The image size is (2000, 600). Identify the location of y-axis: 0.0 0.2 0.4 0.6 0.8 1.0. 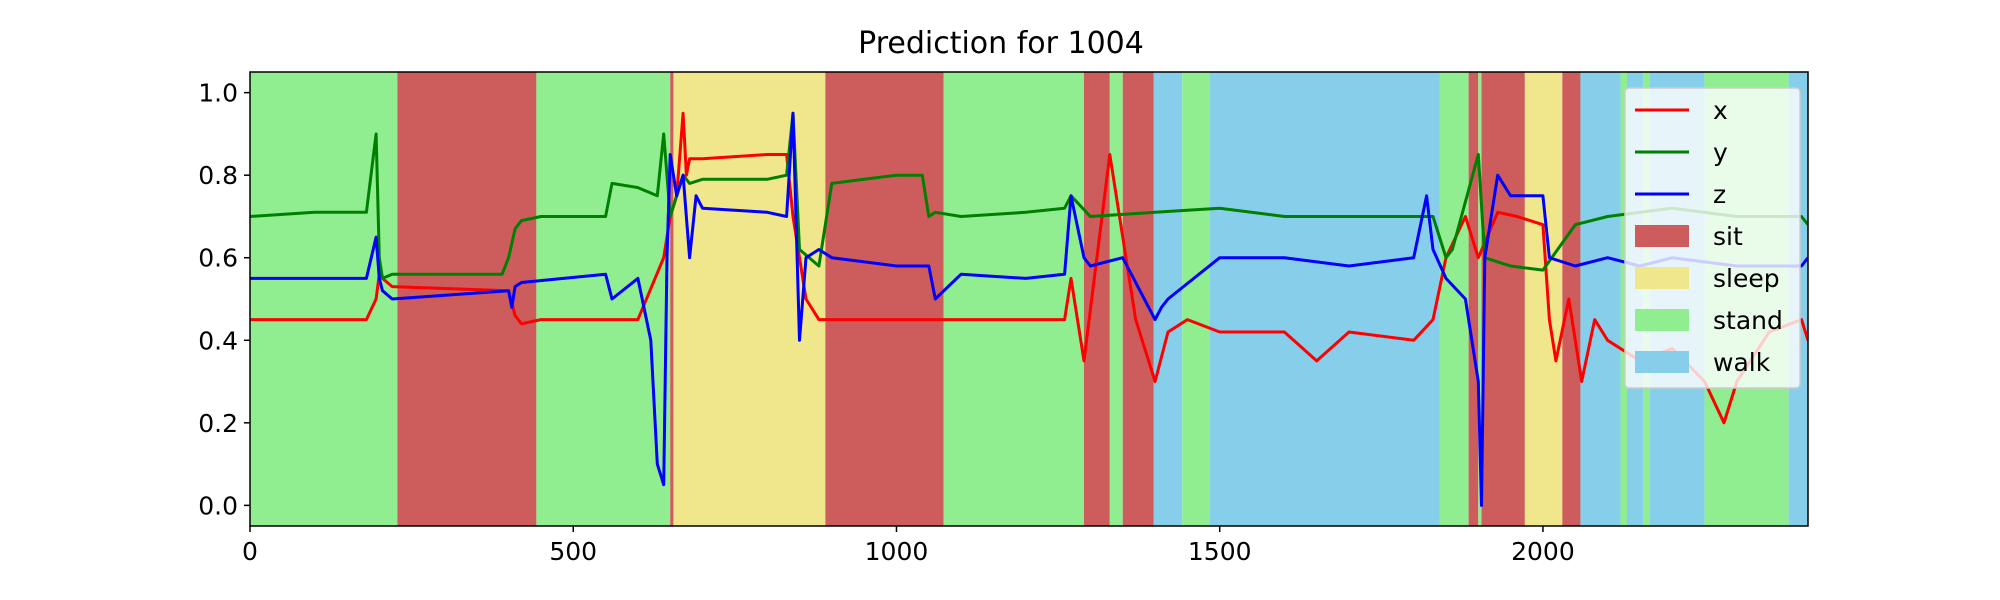
(224, 299).